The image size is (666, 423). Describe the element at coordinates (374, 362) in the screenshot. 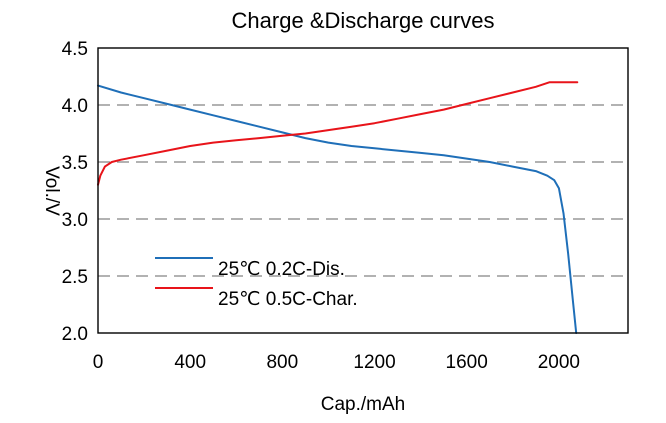

I see `x-tick-label: 1200` at that location.